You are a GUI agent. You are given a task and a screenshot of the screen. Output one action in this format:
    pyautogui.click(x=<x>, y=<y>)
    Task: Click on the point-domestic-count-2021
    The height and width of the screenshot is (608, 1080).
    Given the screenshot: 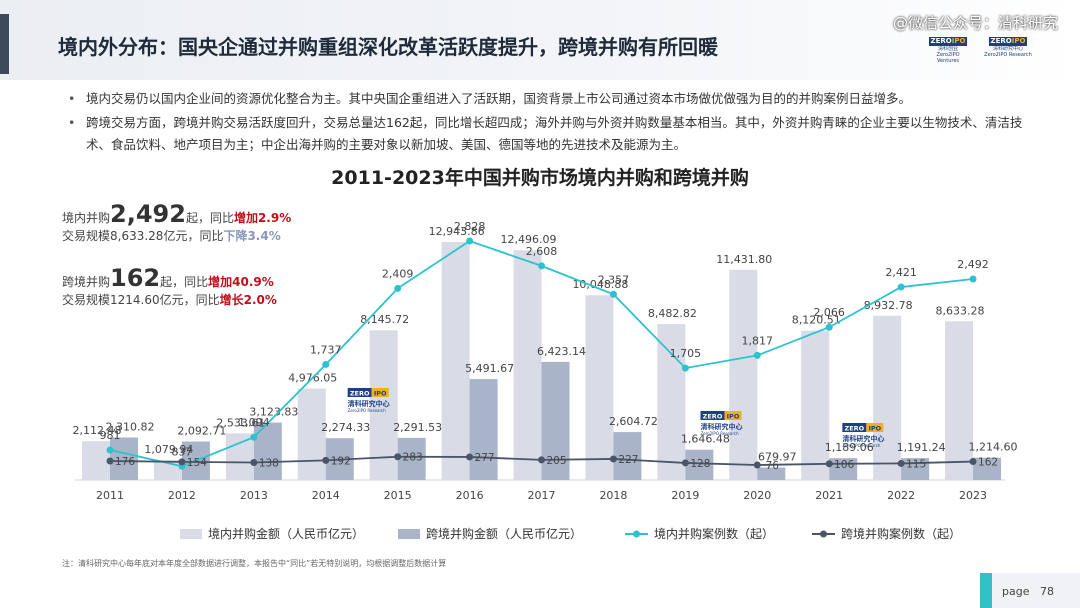 What is the action you would take?
    pyautogui.click(x=829, y=327)
    